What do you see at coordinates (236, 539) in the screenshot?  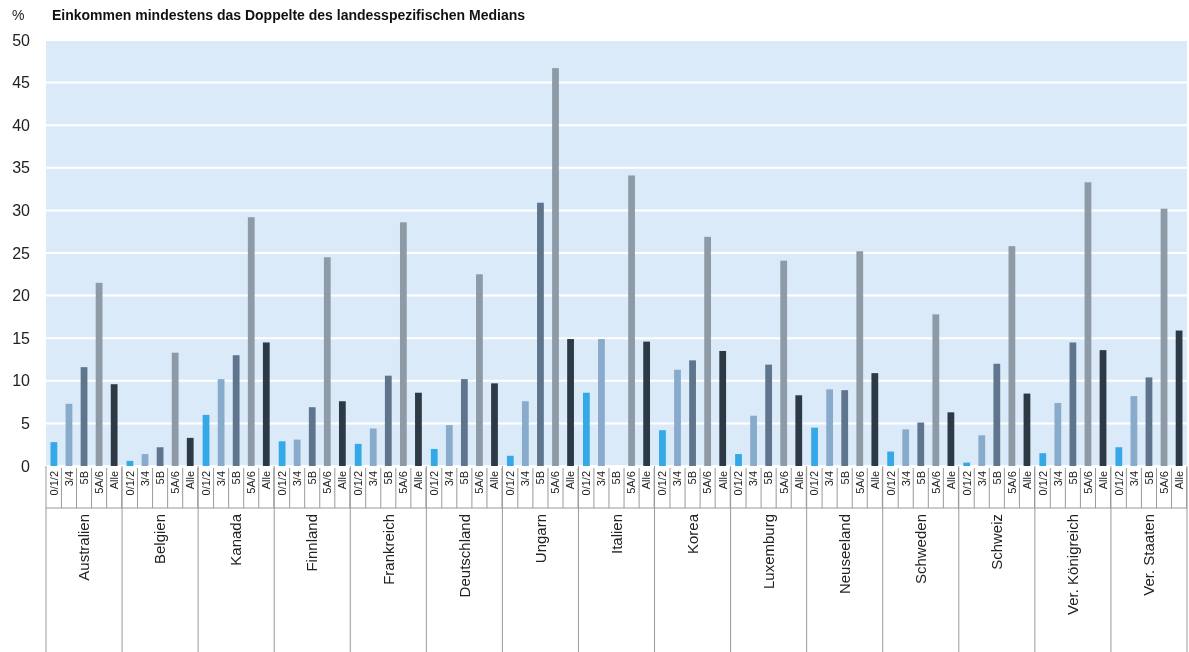 I see `x-tick-label: Kanada` at bounding box center [236, 539].